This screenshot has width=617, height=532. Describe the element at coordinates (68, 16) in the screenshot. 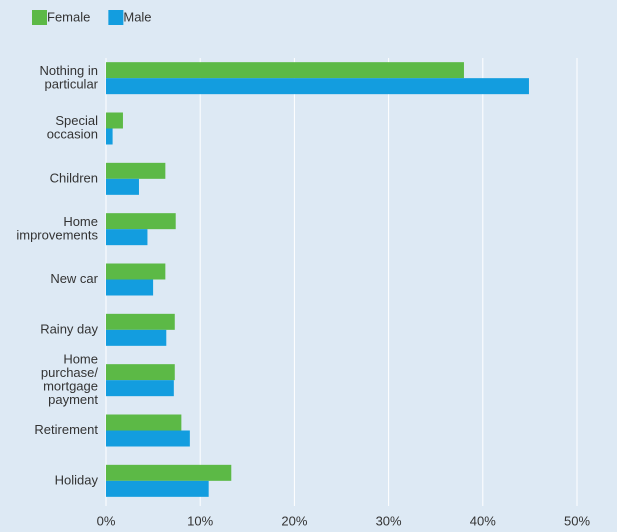

I see `legend-label: Female` at that location.